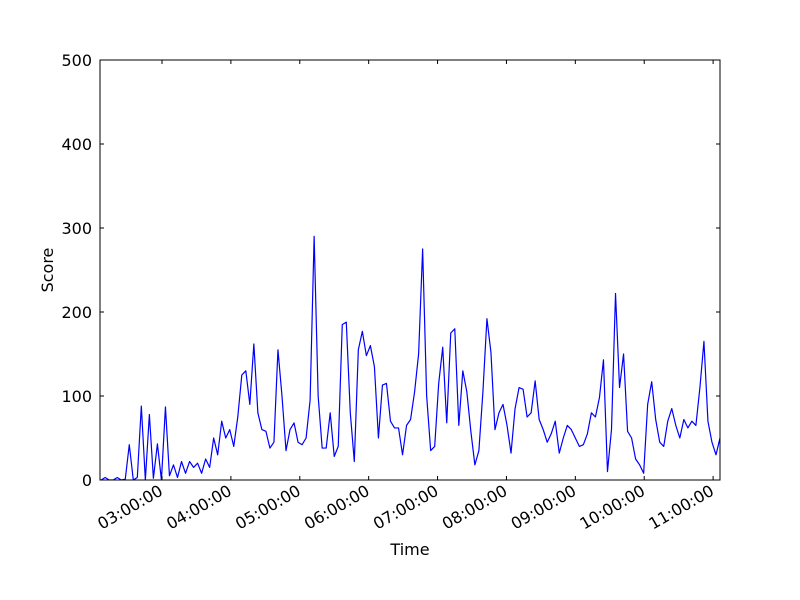 The height and width of the screenshot is (600, 800). I want to click on y-axis-label: Score, so click(47, 270).